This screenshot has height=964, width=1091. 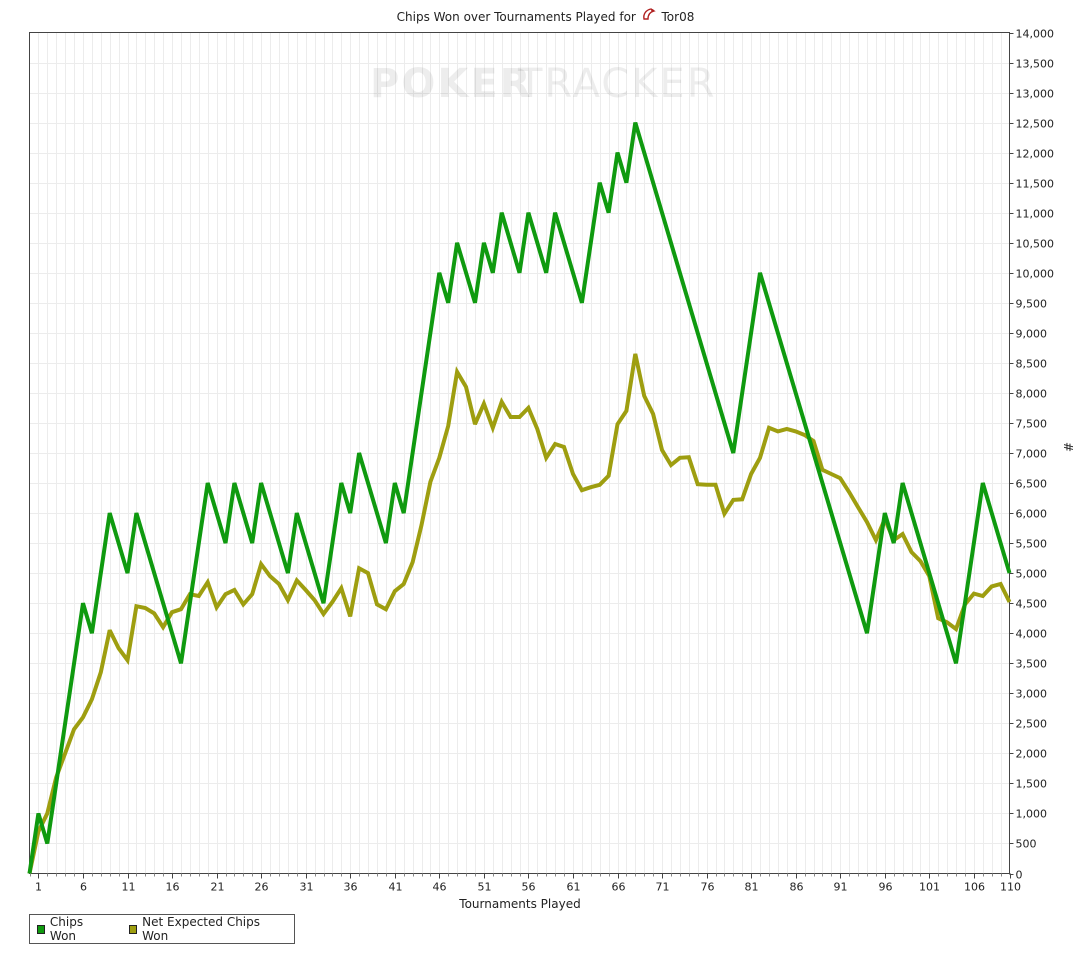 What do you see at coordinates (1032, 304) in the screenshot?
I see `y-tick-label: 9,500` at bounding box center [1032, 304].